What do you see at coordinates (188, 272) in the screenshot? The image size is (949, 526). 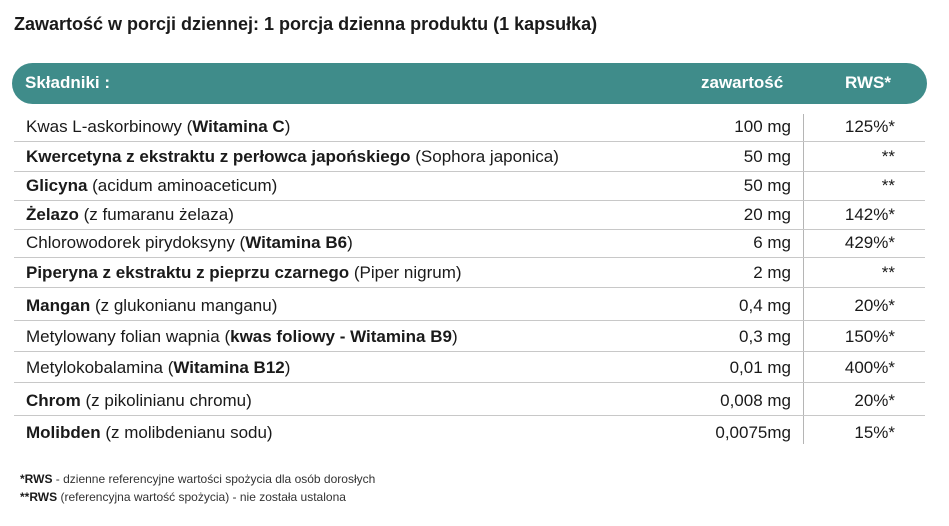 I see `ingredient-name-bold: Piperyna z ekstraktu z pieprzu czarnego` at bounding box center [188, 272].